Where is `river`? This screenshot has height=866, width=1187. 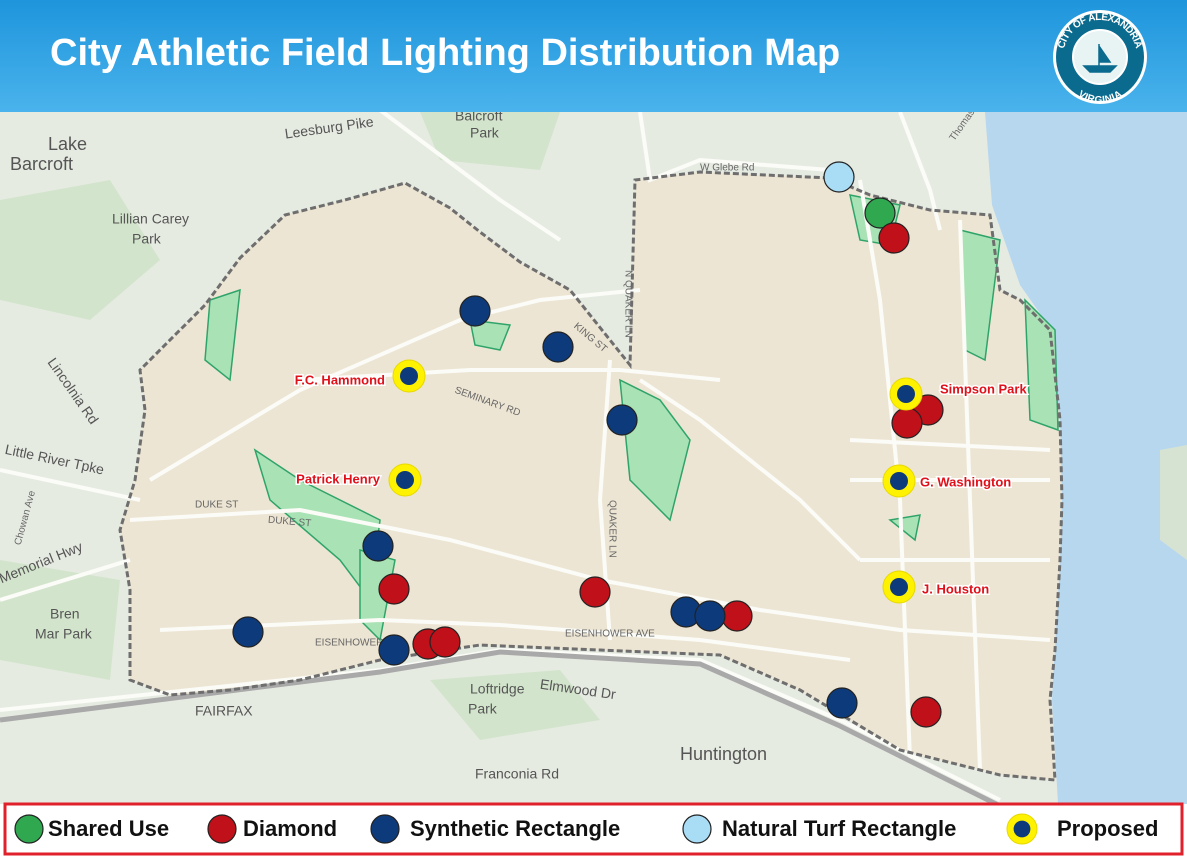 river is located at coordinates (1086, 458).